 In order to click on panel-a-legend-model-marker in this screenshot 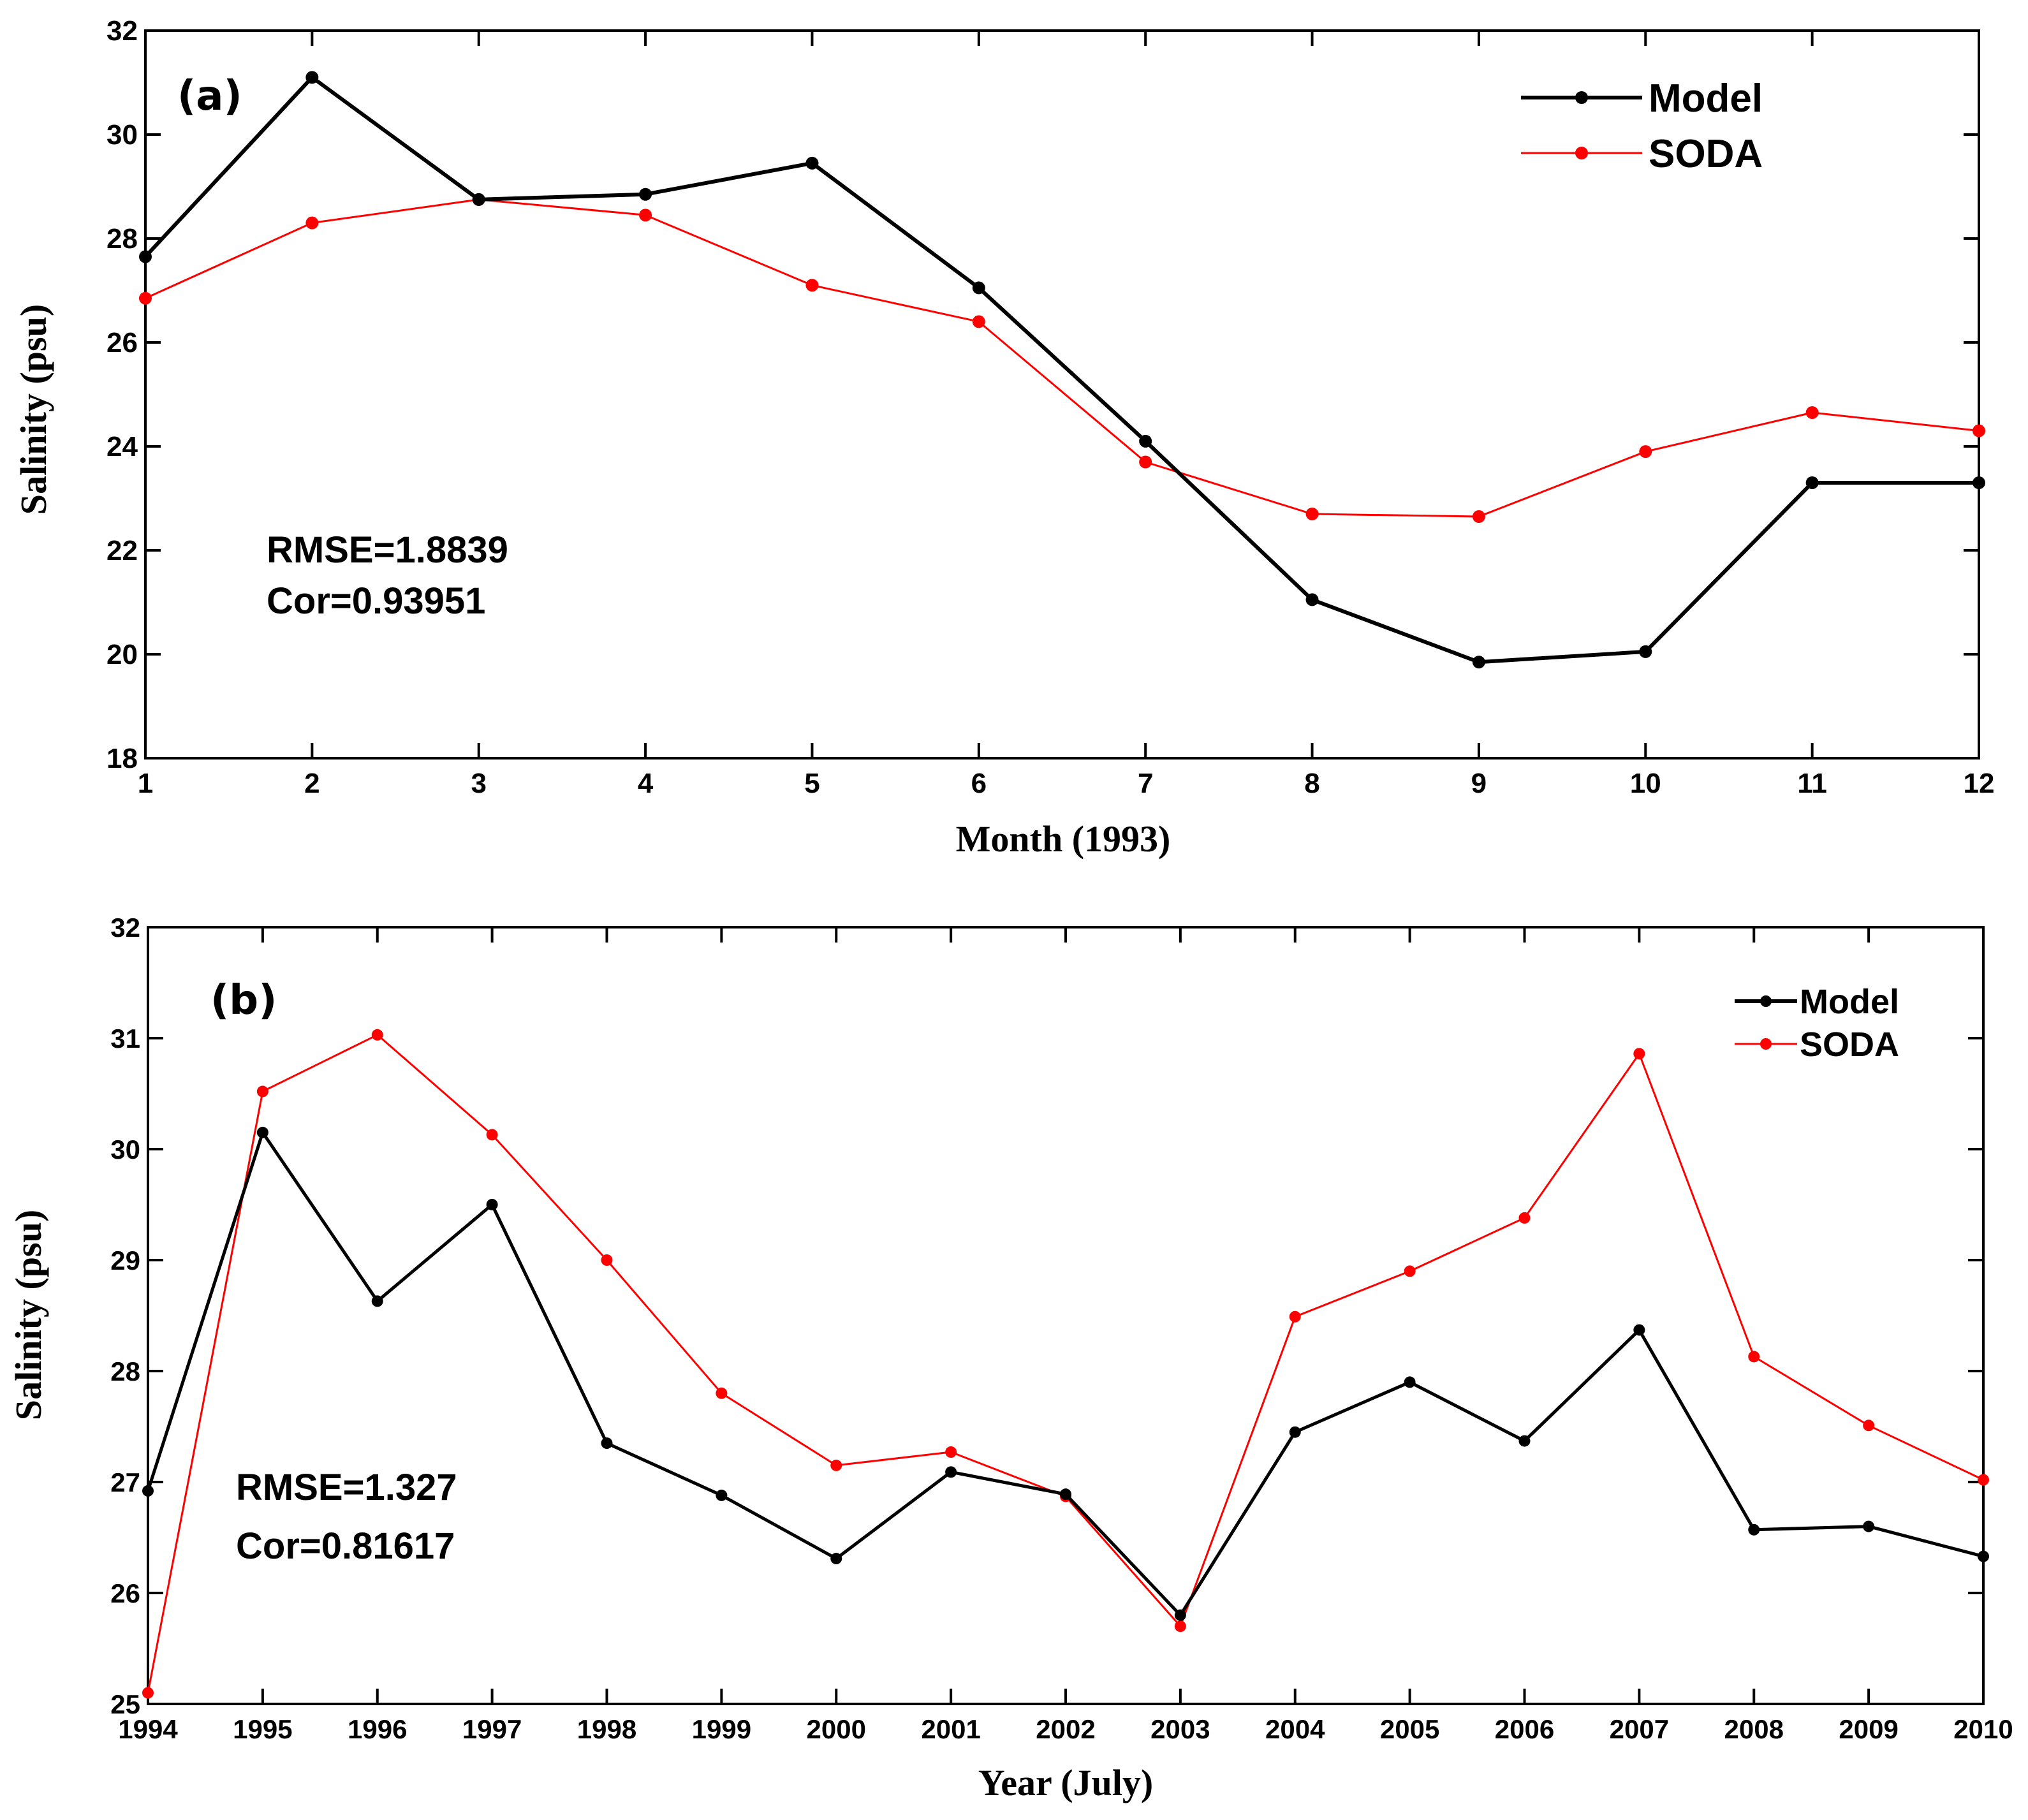, I will do `click(1581, 97)`.